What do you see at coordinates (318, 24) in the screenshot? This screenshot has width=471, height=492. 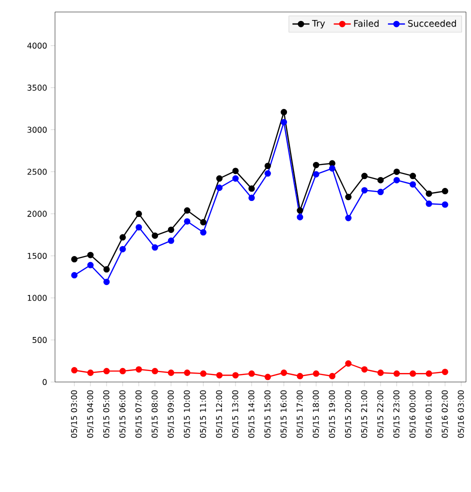 I see `legend-label: Try` at bounding box center [318, 24].